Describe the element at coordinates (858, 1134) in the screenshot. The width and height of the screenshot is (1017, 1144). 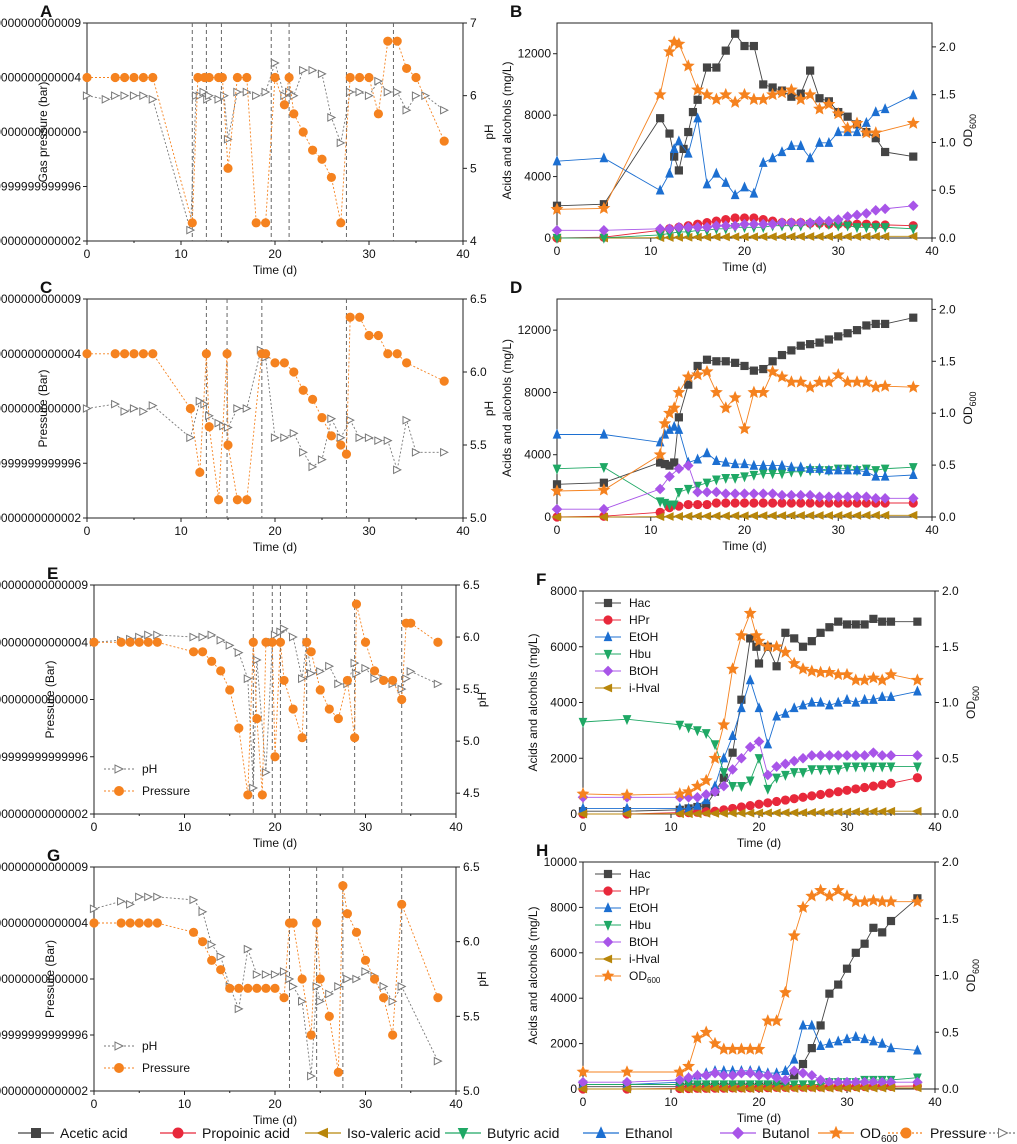
I see `bottom-legend-item: OD600` at that location.